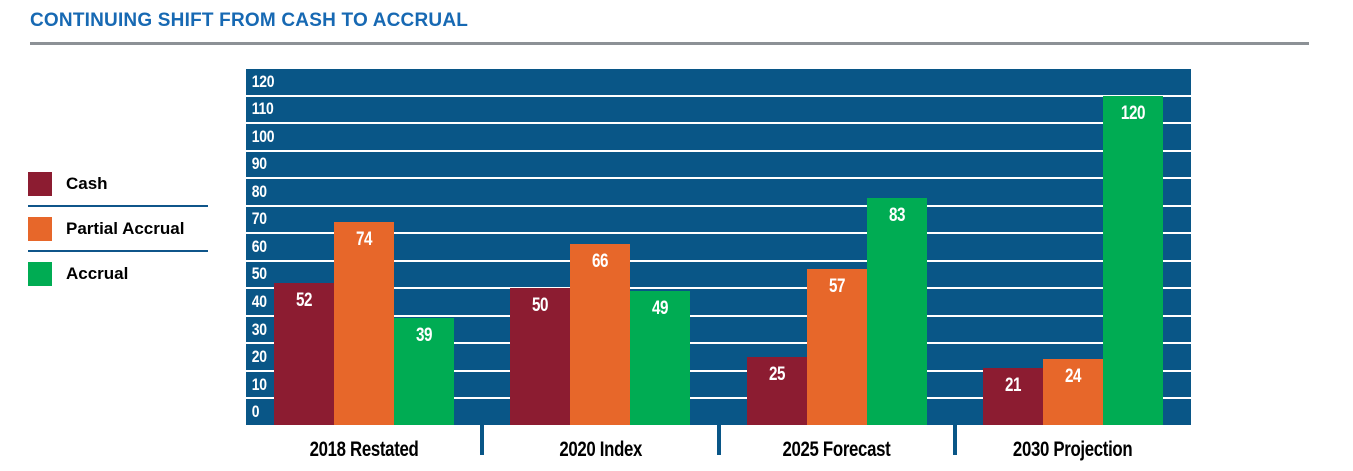 This screenshot has width=1353, height=471. I want to click on bar-cash: 50, so click(540, 356).